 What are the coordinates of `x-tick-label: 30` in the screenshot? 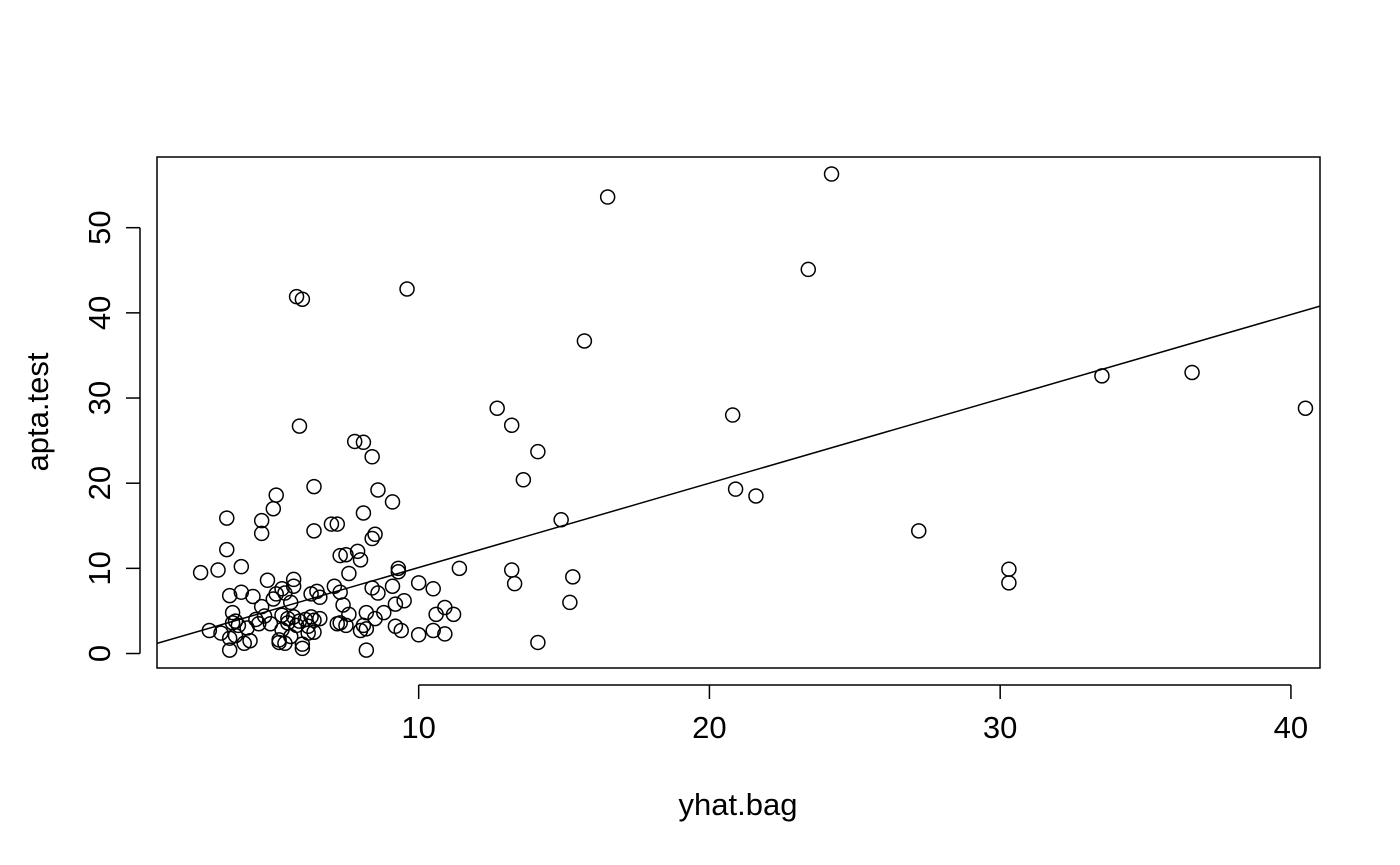 It's located at (1000, 727).